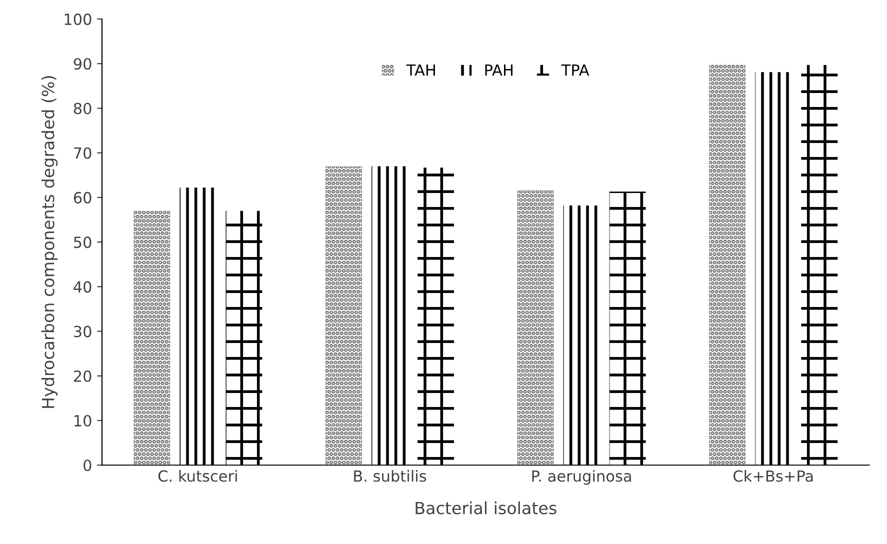 This screenshot has height=544, width=887. I want to click on y-tick-label: 30, so click(83, 332).